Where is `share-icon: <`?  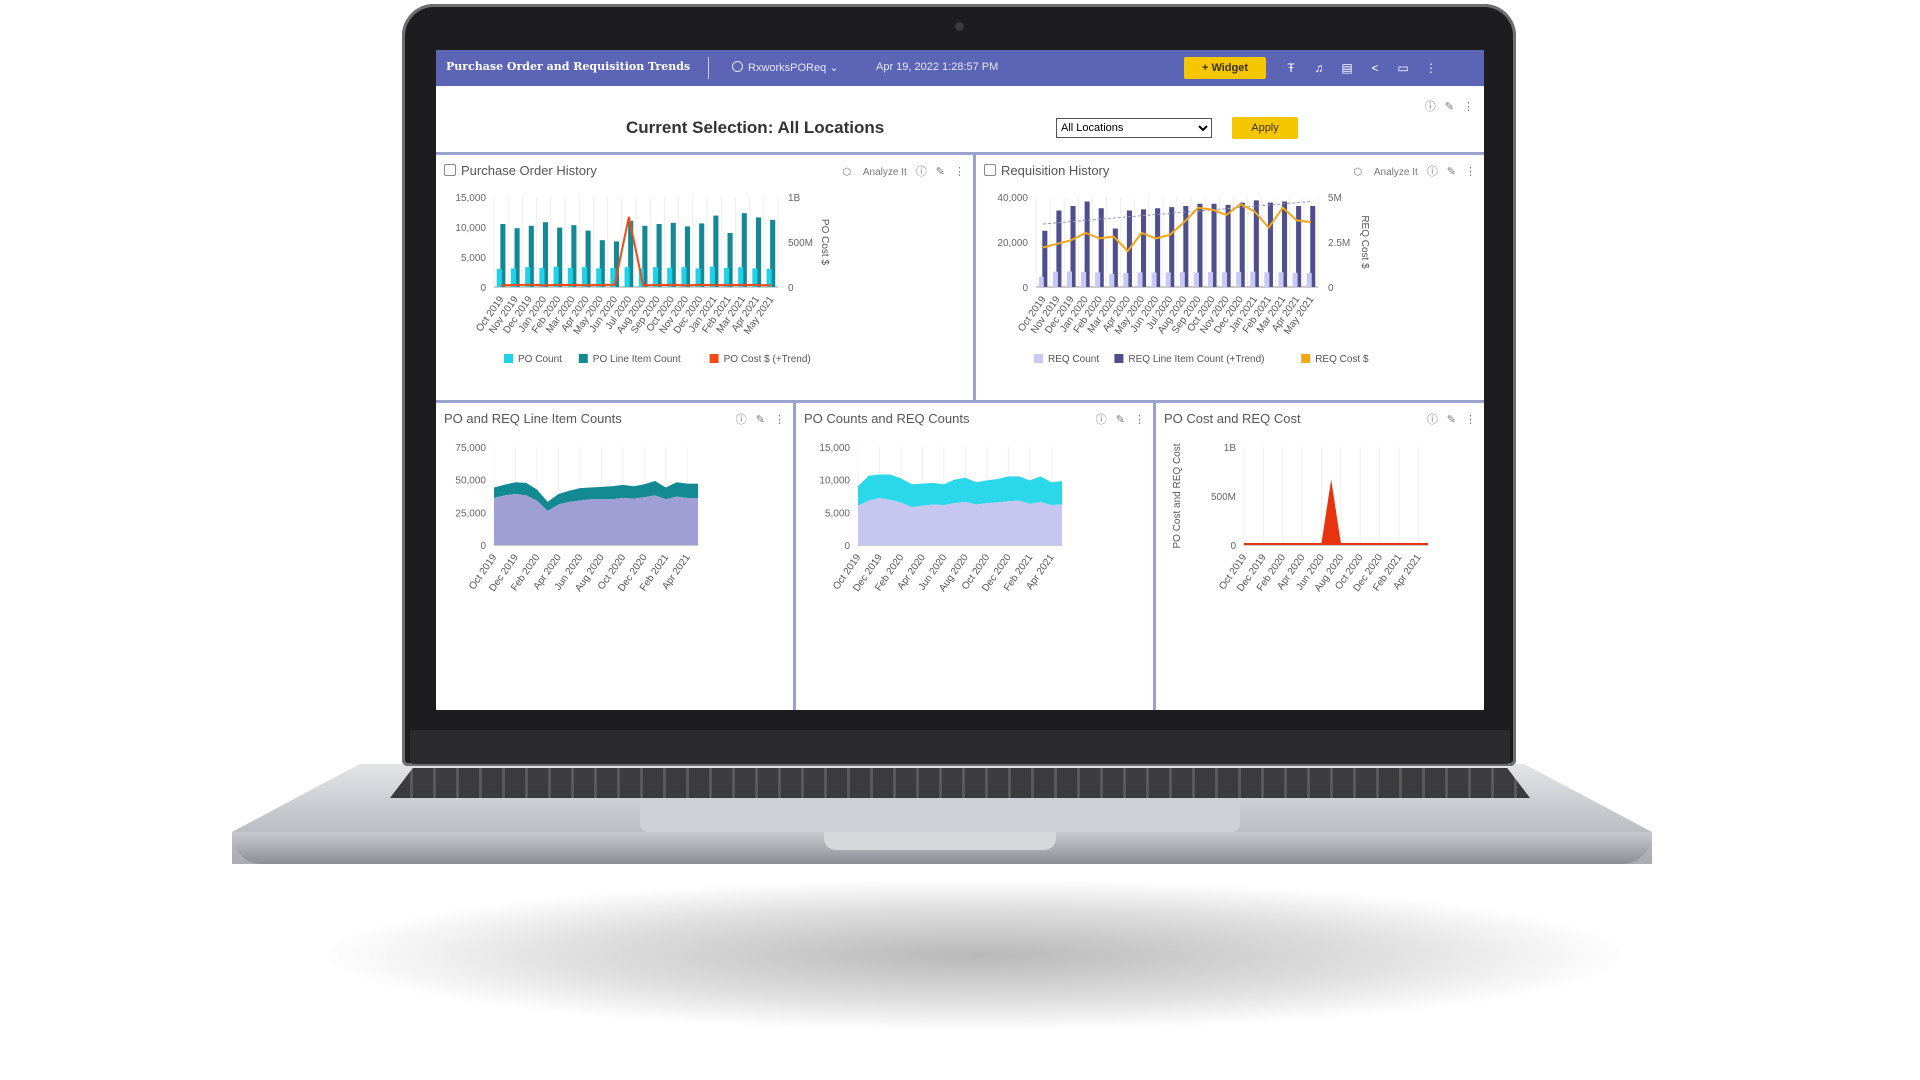
share-icon: < is located at coordinates (1375, 68).